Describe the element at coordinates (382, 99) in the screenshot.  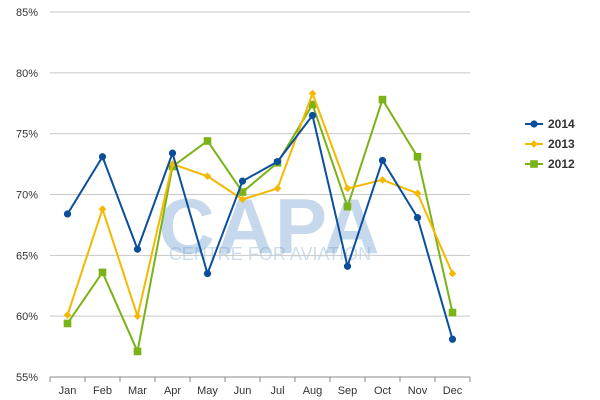
I see `data-point-2012-oct` at that location.